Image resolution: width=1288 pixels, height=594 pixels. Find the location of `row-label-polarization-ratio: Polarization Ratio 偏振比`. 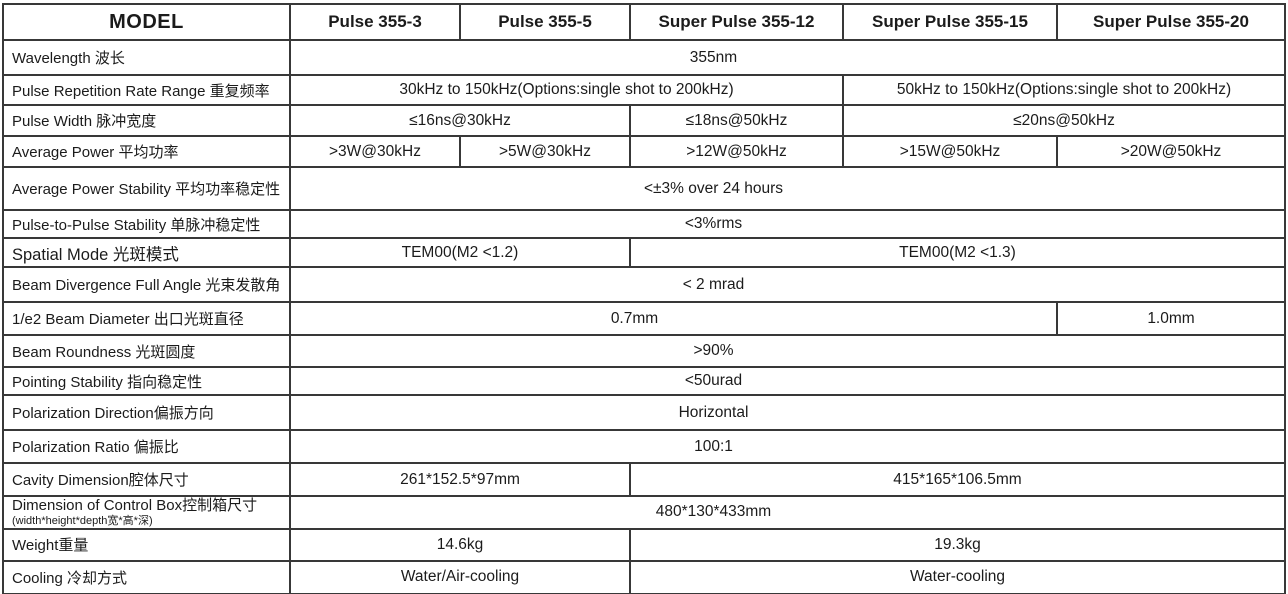

row-label-polarization-ratio: Polarization Ratio 偏振比 is located at coordinates (146, 446).